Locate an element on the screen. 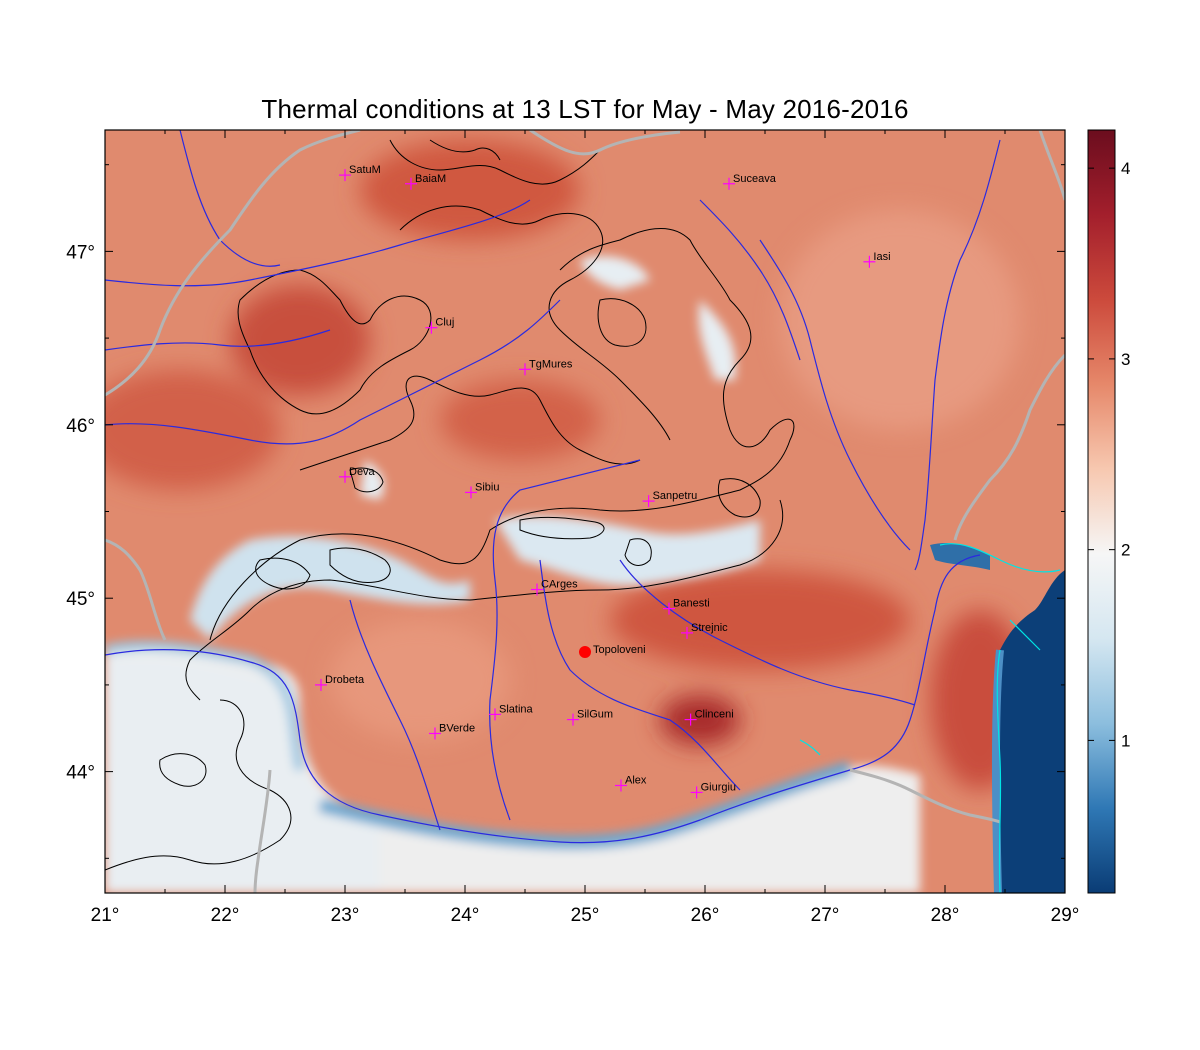 This screenshot has width=1200, height=1050. river-crisuri is located at coordinates (218, 340).